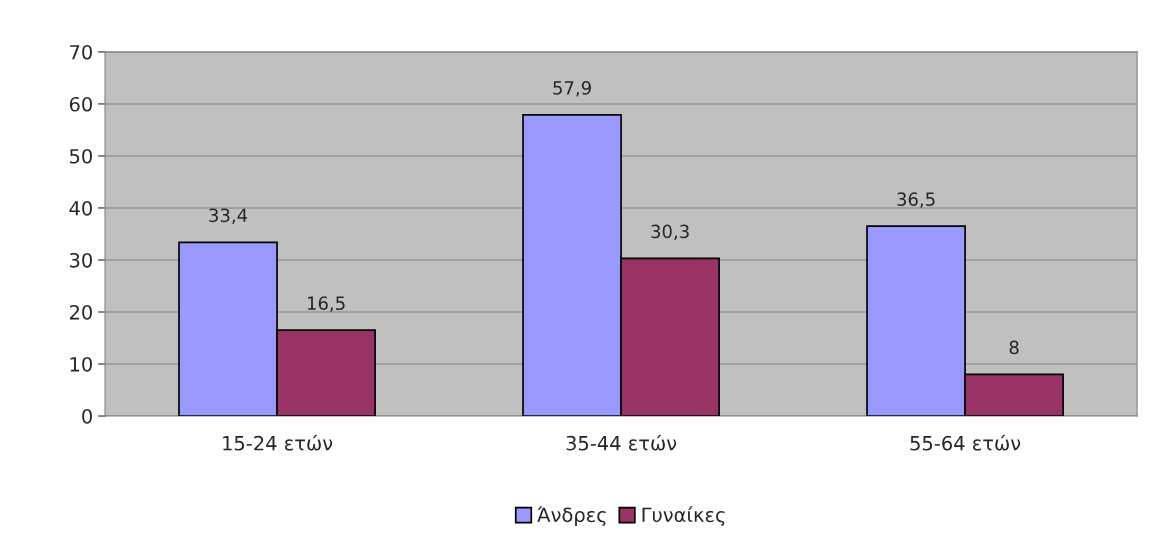  I want to click on y-tick-label: 60, so click(80, 104).